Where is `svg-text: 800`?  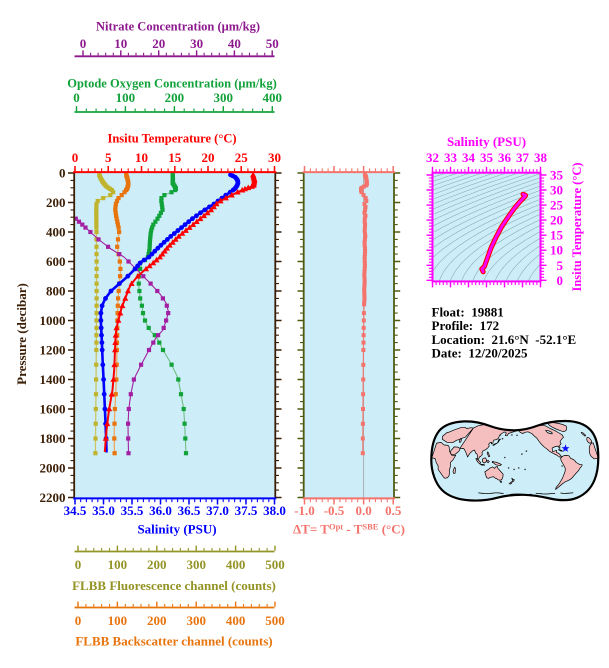
svg-text: 800 is located at coordinates (56, 291).